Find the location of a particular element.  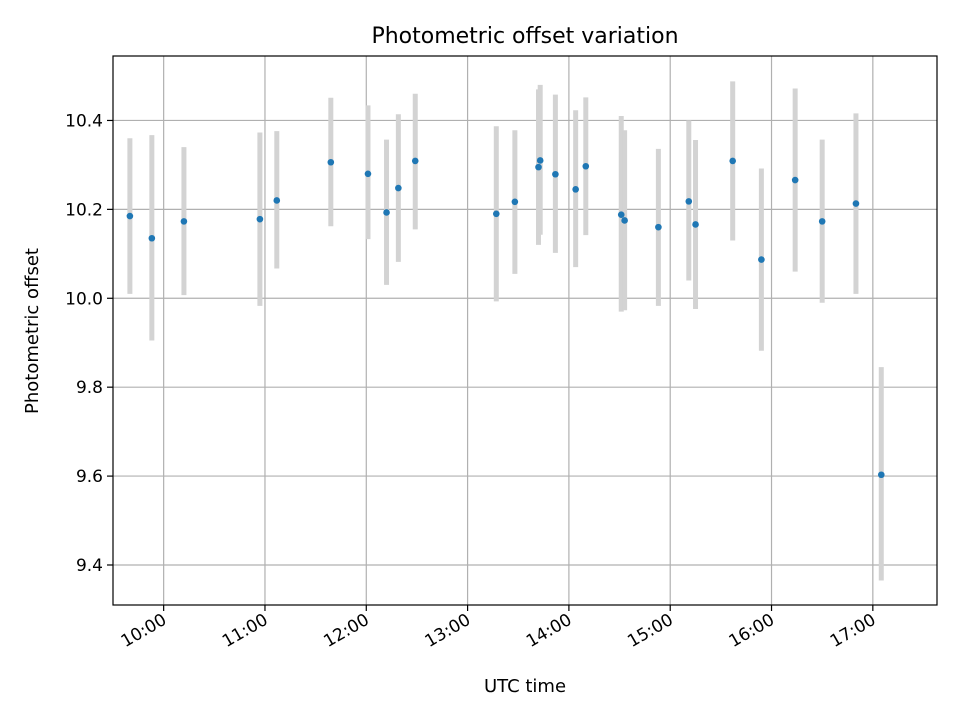

y-tick-label: 9.4 is located at coordinates (89, 566).